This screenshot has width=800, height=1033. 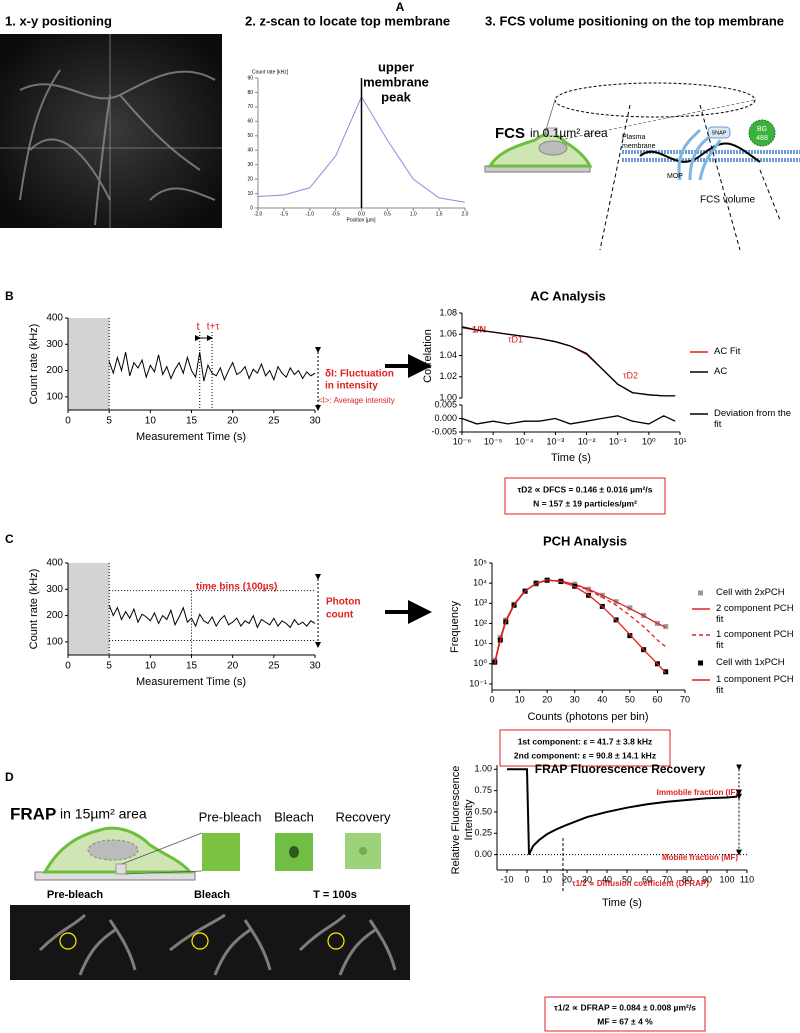 What do you see at coordinates (727, 351) in the screenshot?
I see `legend-label: AC Fit` at bounding box center [727, 351].